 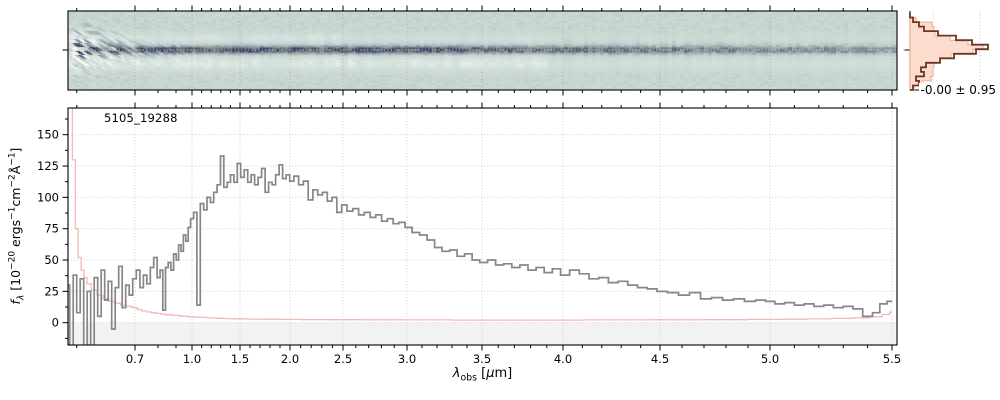 I want to click on source-id-label: 5105_19288, so click(x=141, y=118).